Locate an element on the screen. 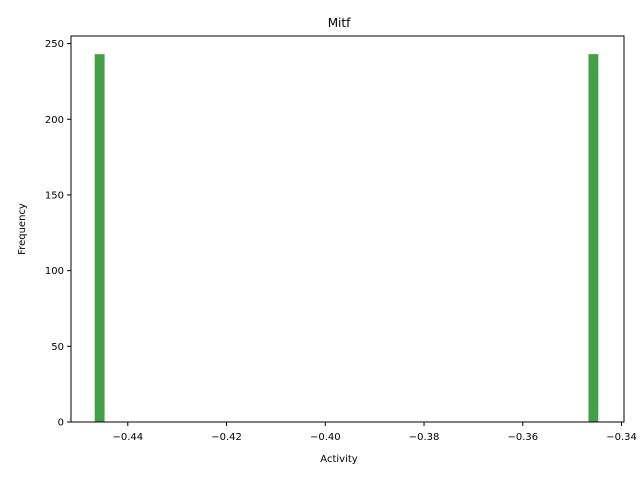 The image size is (640, 480). y-tick-label-4: 150 is located at coordinates (54, 195).